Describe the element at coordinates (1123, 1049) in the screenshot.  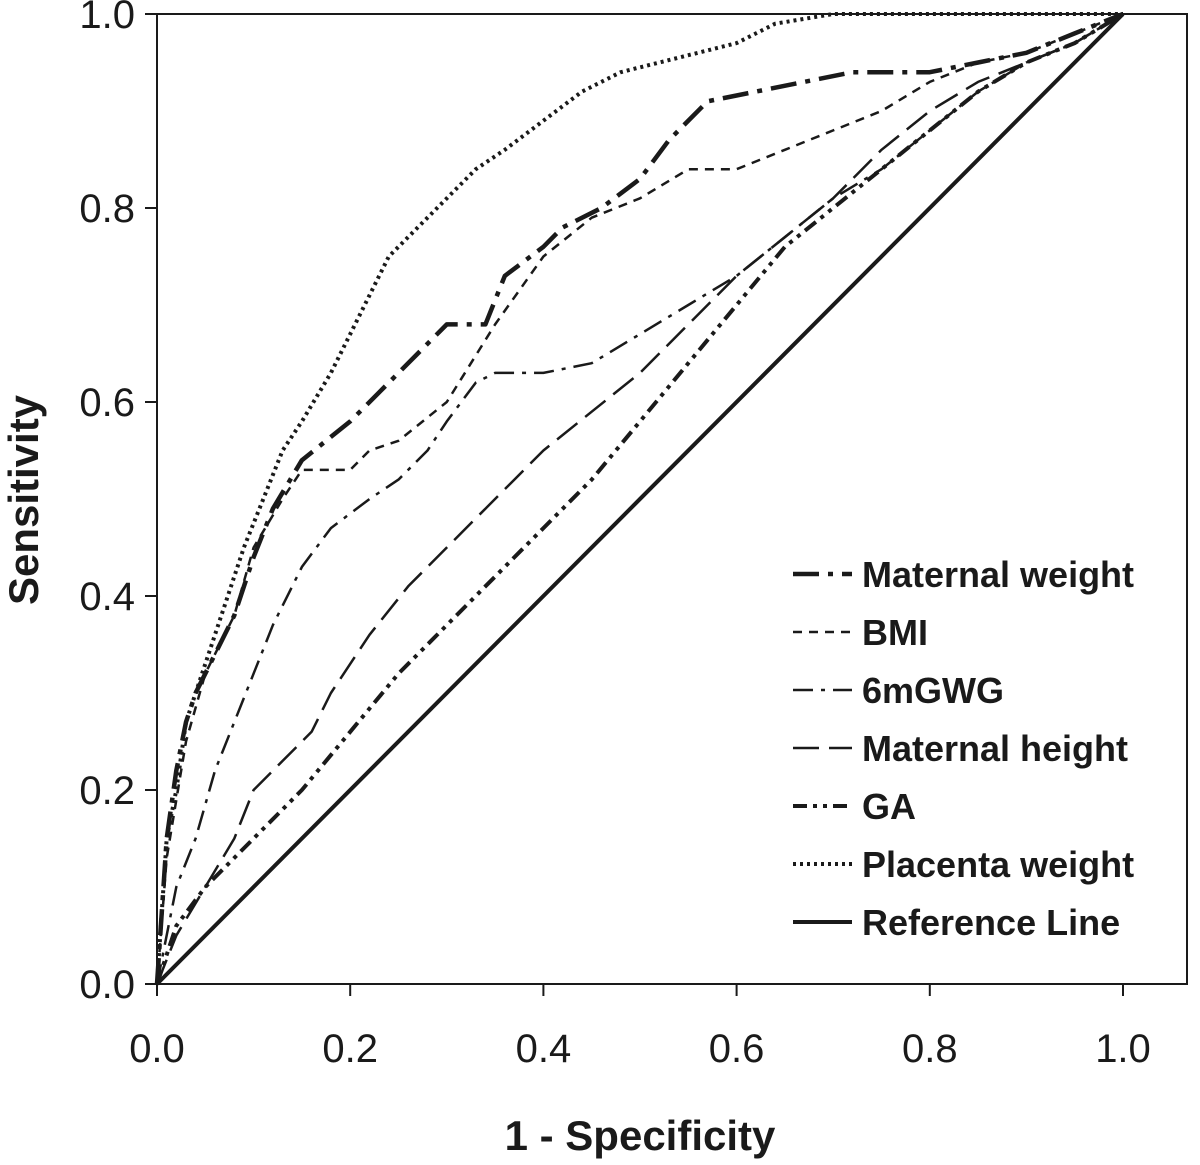
I see `x-tick-label: 1.0` at that location.